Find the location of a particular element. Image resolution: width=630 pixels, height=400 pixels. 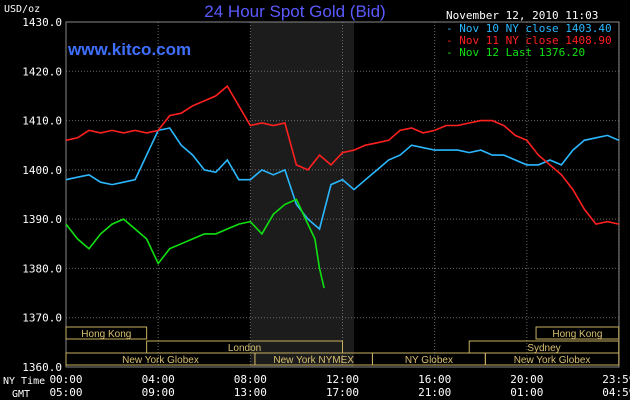

x-ny-tick-label: 08:00 is located at coordinates (250, 379).